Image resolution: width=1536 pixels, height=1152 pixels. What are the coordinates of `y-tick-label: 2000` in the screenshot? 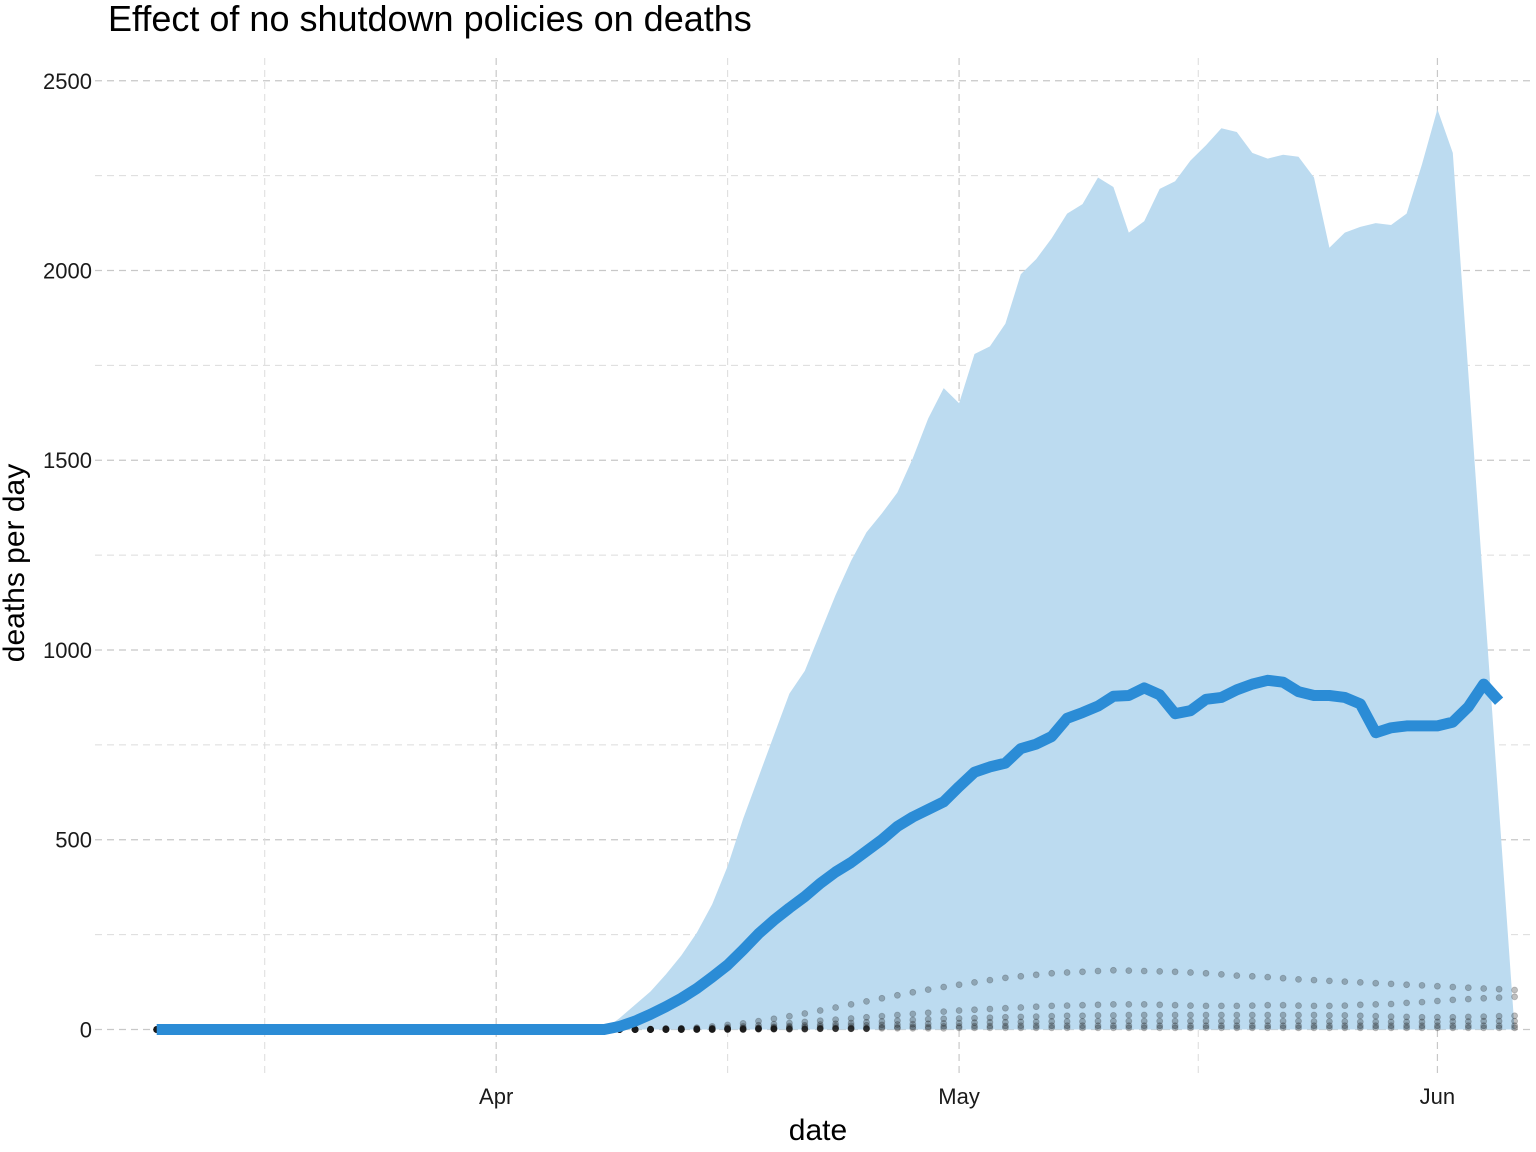 It's located at (67, 271).